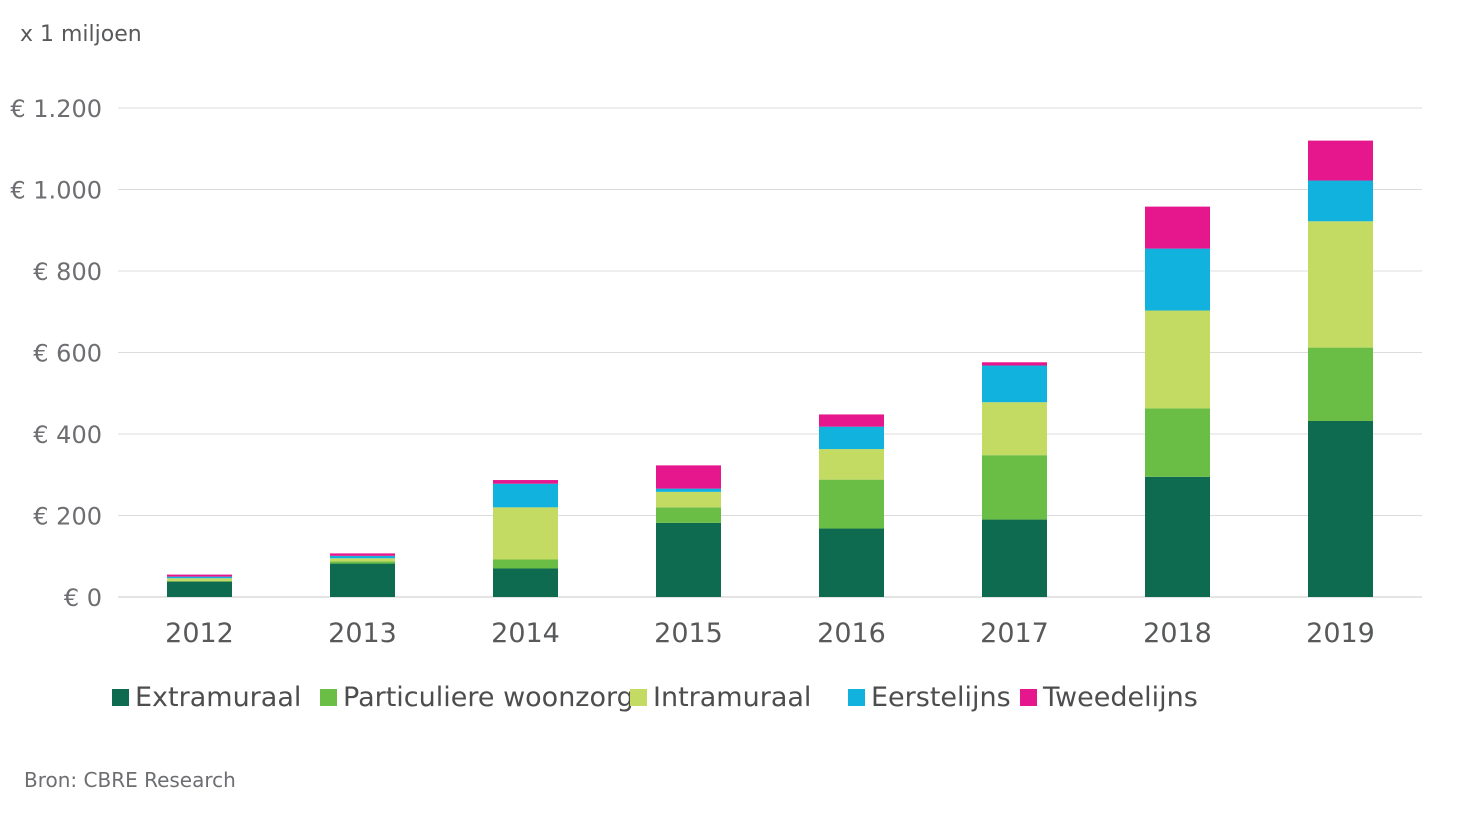 The width and height of the screenshot is (1462, 825). What do you see at coordinates (362, 633) in the screenshot?
I see `x-tick-label: 2013` at bounding box center [362, 633].